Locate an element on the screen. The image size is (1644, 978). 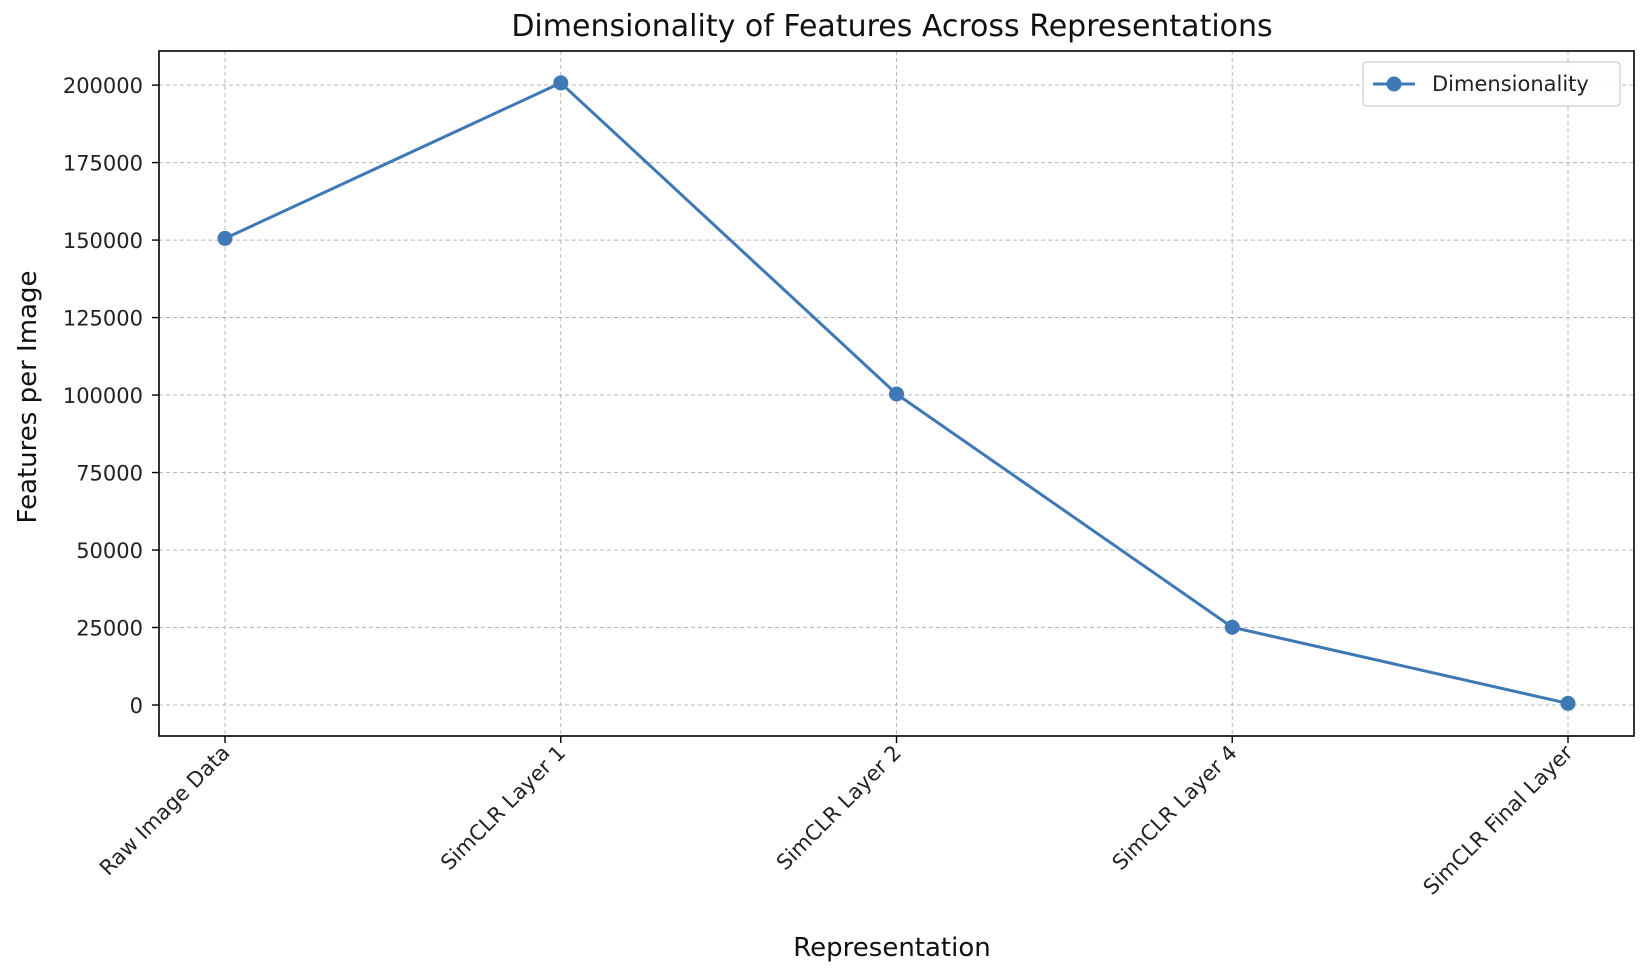
y-tick-label: 150000 is located at coordinates (103, 241).